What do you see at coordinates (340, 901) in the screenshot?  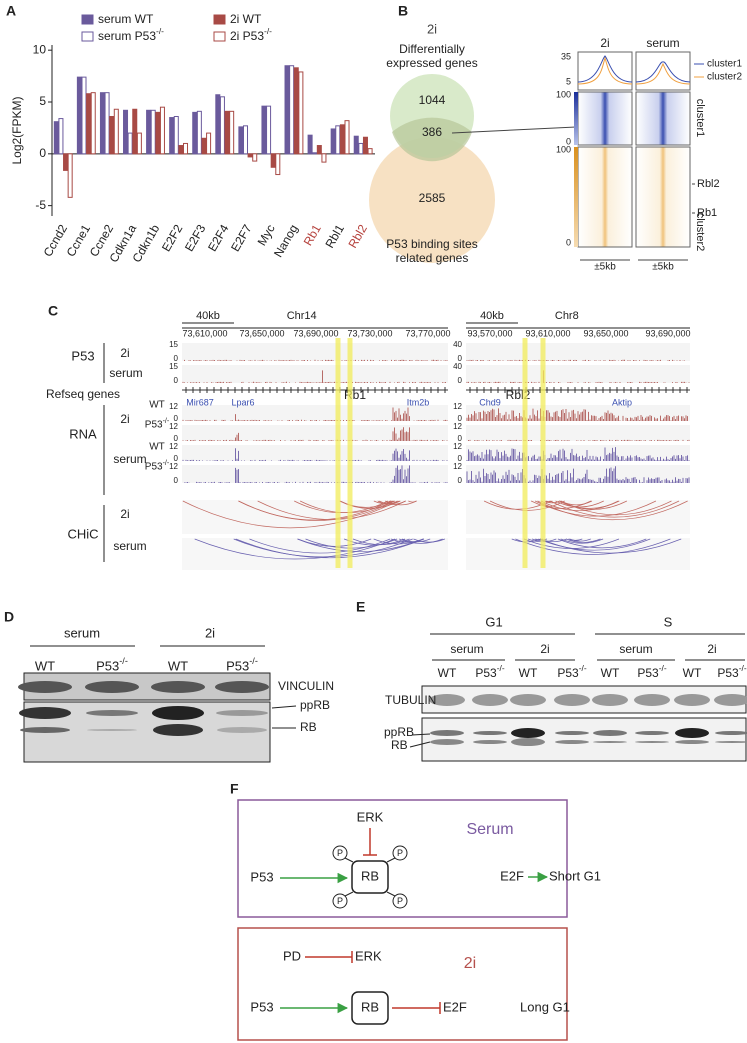 I see `phospho-label: P` at bounding box center [340, 901].